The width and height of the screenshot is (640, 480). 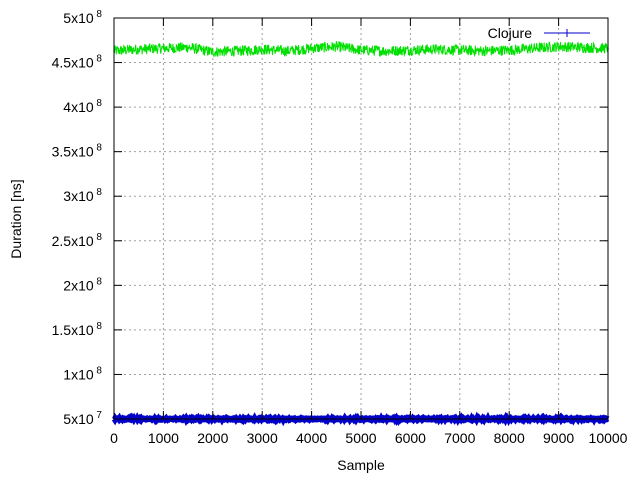 What do you see at coordinates (212, 438) in the screenshot?
I see `x-tick-label: 2000` at bounding box center [212, 438].